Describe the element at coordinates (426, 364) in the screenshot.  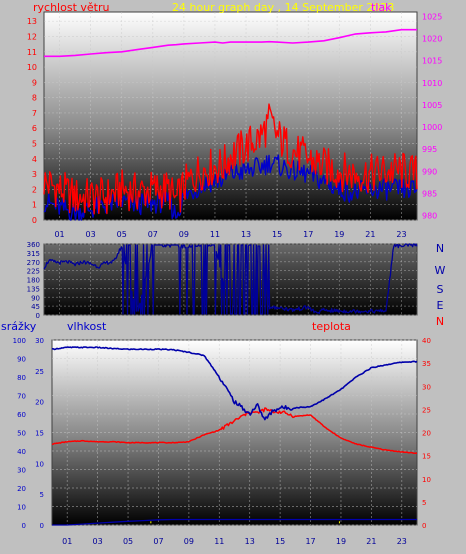
I see `tick-label: 35` at that location.